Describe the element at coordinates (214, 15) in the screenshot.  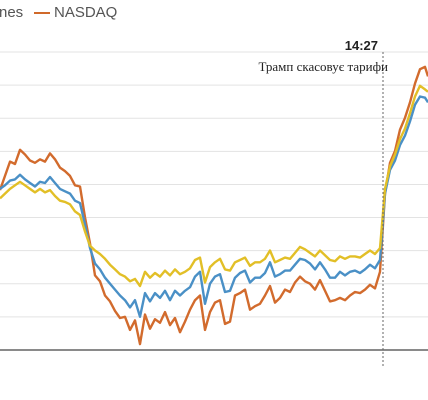
I see `chart-legend: nes NASDAQ` at that location.